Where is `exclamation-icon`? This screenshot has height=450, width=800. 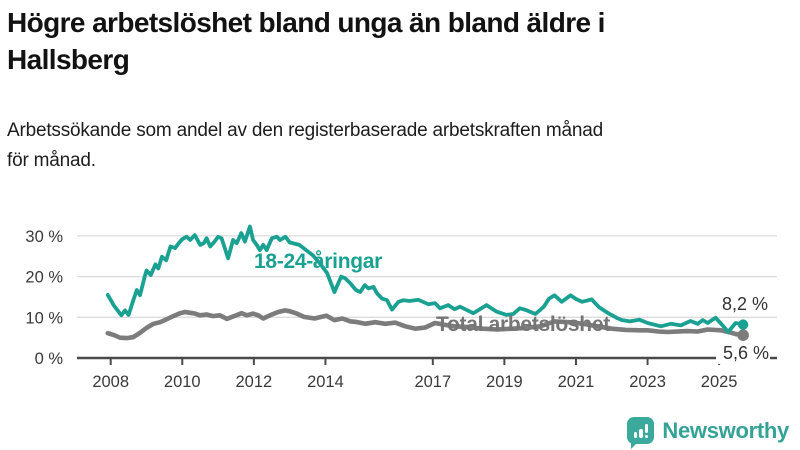 exclamation-icon is located at coordinates (646, 430).